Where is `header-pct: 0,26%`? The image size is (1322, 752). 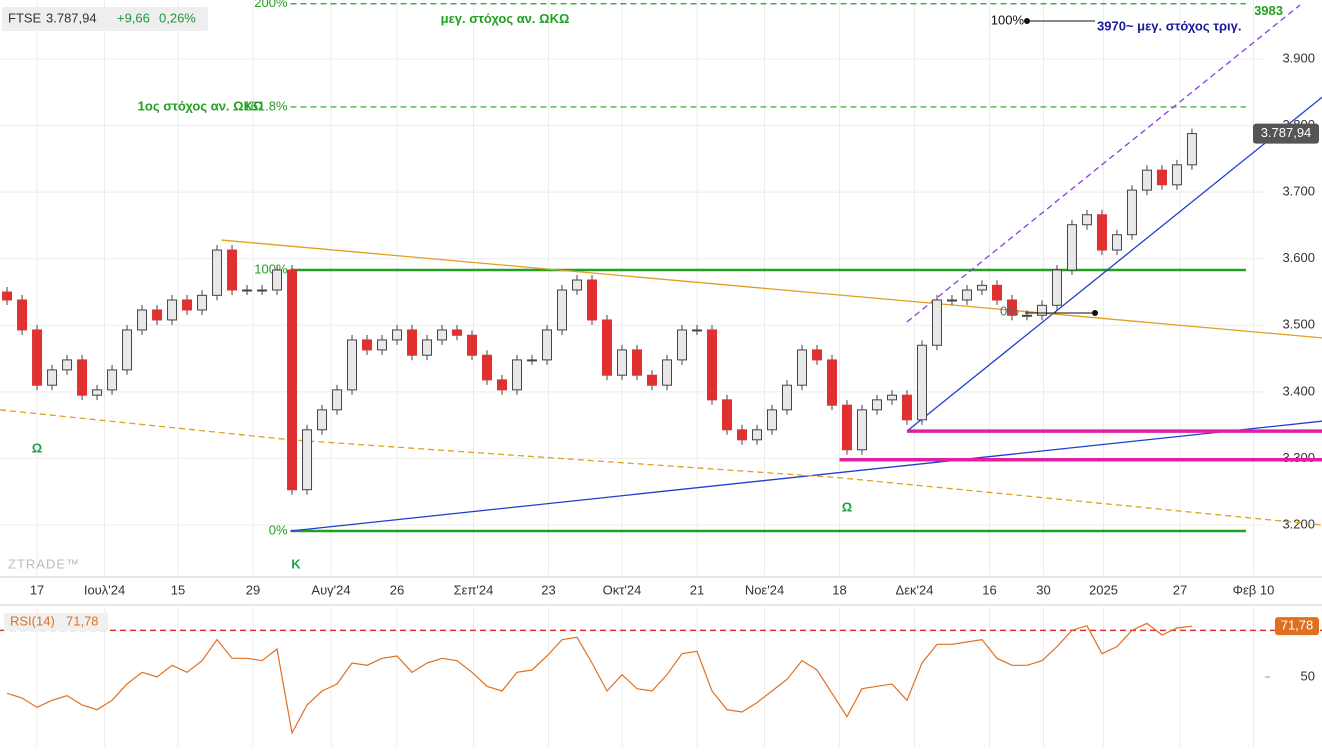
header-pct: 0,26% is located at coordinates (177, 17).